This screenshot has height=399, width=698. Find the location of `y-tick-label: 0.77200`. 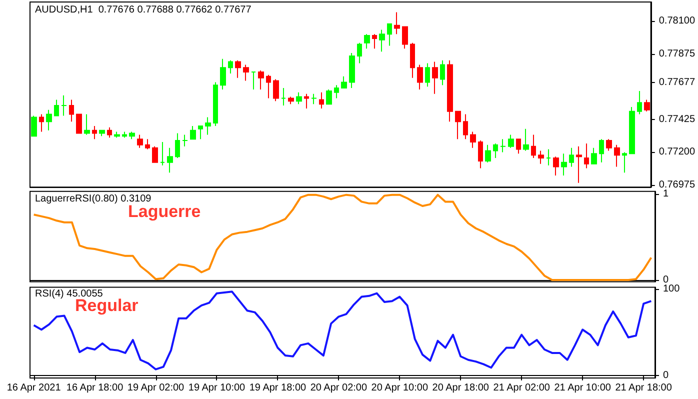

y-tick-label: 0.77200 is located at coordinates (677, 152).